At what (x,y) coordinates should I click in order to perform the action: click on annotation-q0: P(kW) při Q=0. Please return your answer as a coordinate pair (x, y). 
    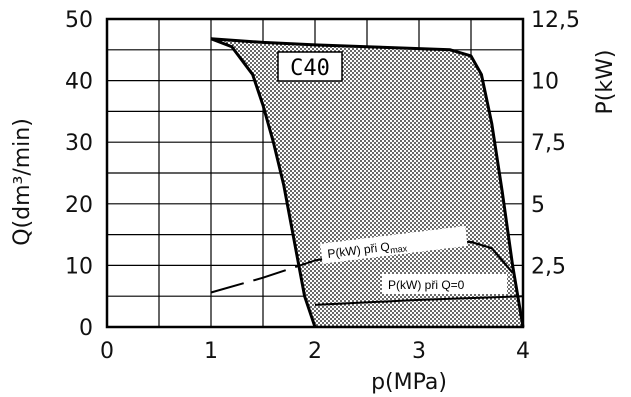
    Looking at the image, I should click on (444, 284).